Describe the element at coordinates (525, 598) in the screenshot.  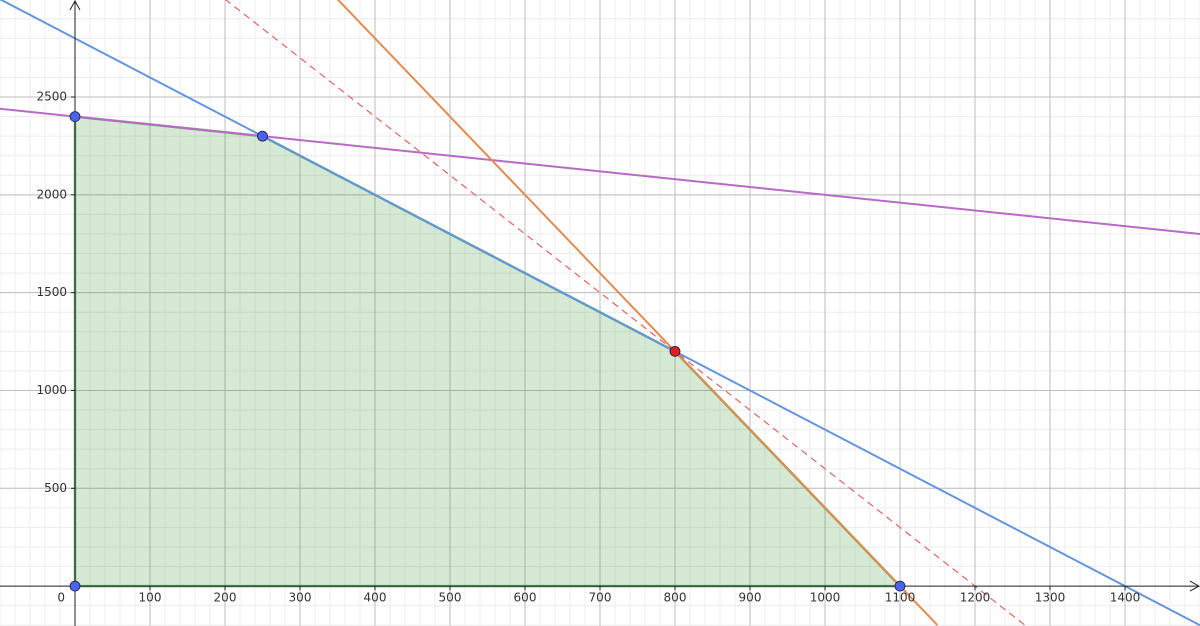
I see `x-tick-label: 600` at that location.